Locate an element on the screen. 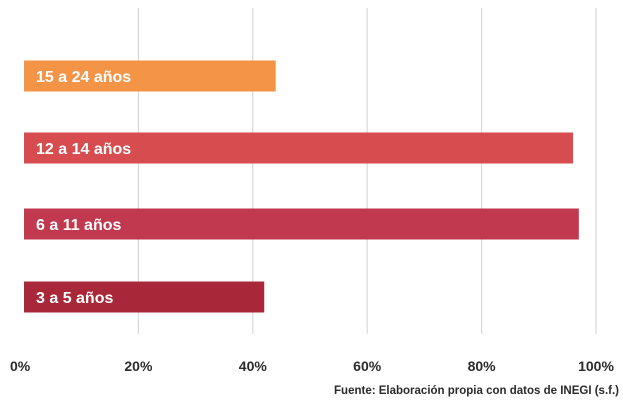 The height and width of the screenshot is (400, 623). x-tick-label: 100% is located at coordinates (596, 366).